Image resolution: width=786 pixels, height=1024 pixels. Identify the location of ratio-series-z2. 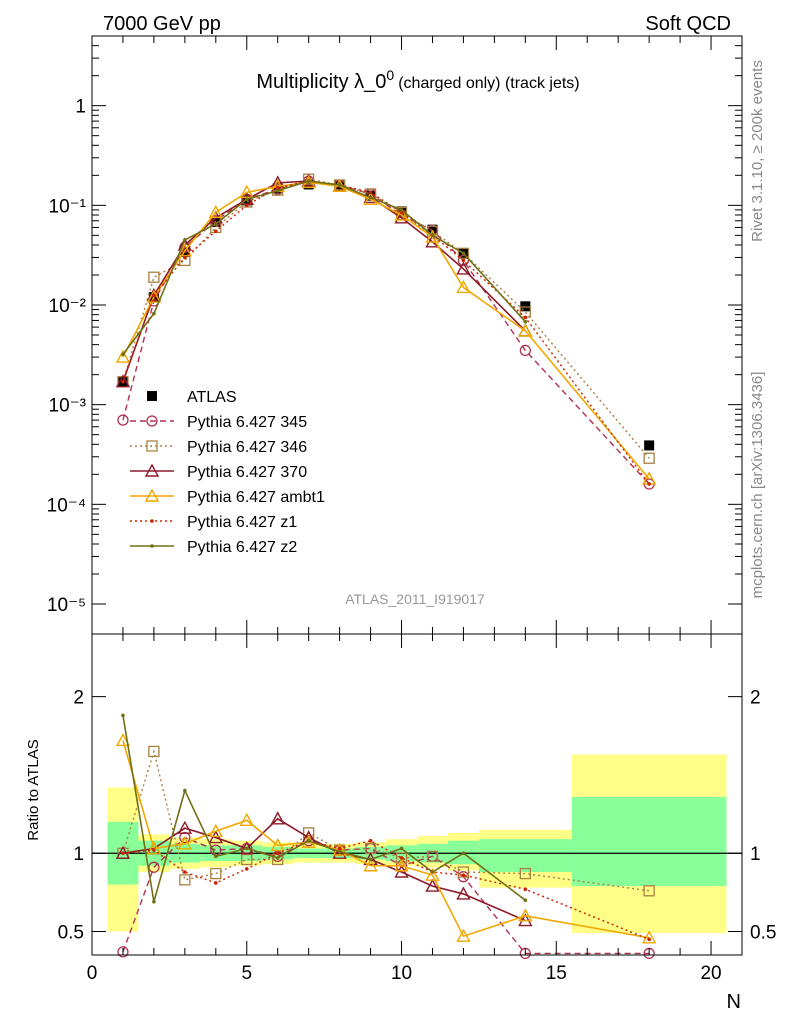
(324, 808).